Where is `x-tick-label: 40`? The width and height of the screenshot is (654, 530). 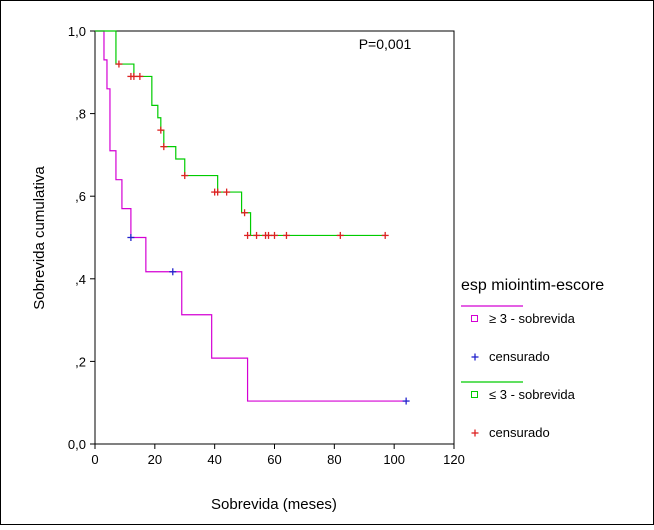 x-tick-label: 40 is located at coordinates (214, 459).